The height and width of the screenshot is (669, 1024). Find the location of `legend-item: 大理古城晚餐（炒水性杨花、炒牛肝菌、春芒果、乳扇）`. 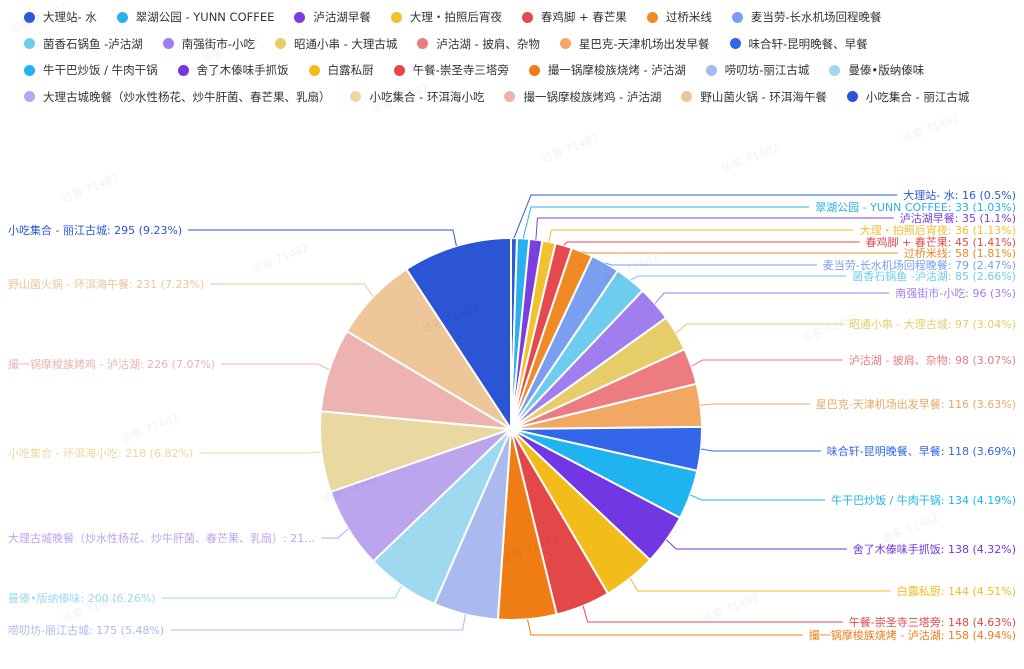

legend-item: 大理古城晚餐（炒水性杨花、炒牛肝菌、春芒果、乳扇） is located at coordinates (177, 97).